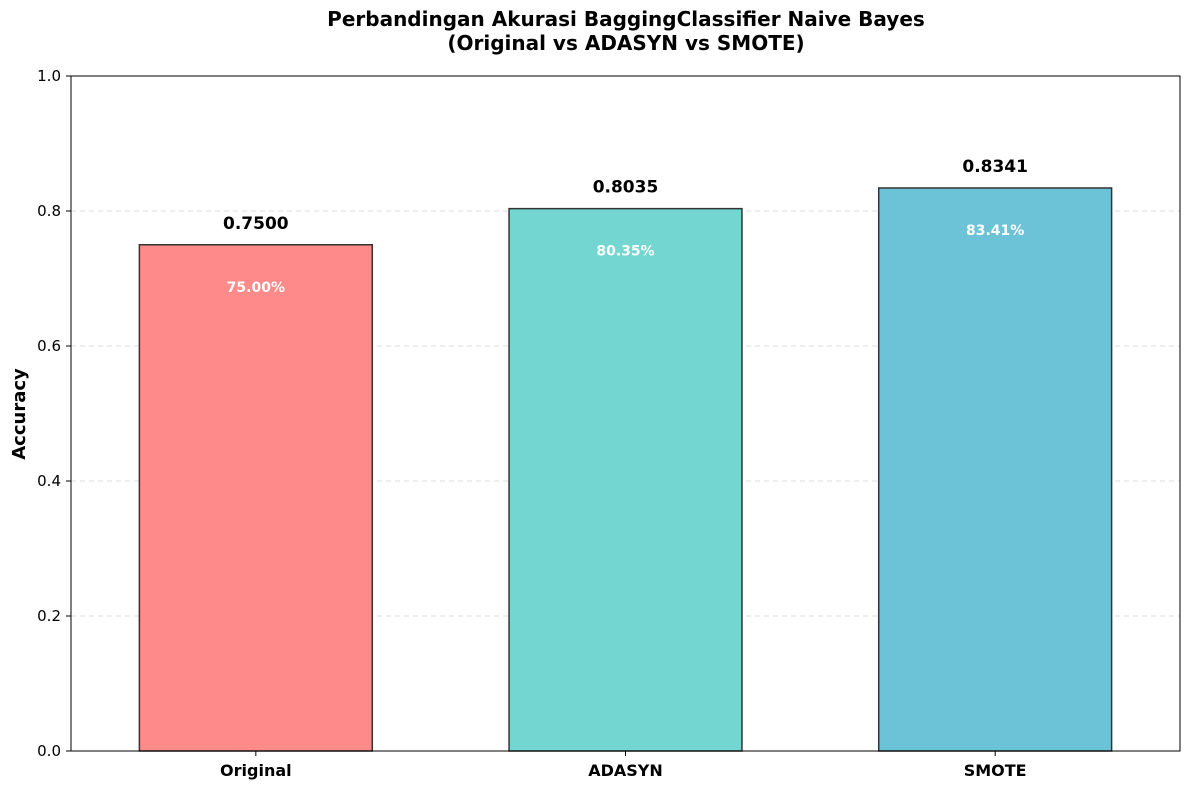 This screenshot has width=1189, height=789. Describe the element at coordinates (626, 188) in the screenshot. I see `value-label: 0.8035` at that location.